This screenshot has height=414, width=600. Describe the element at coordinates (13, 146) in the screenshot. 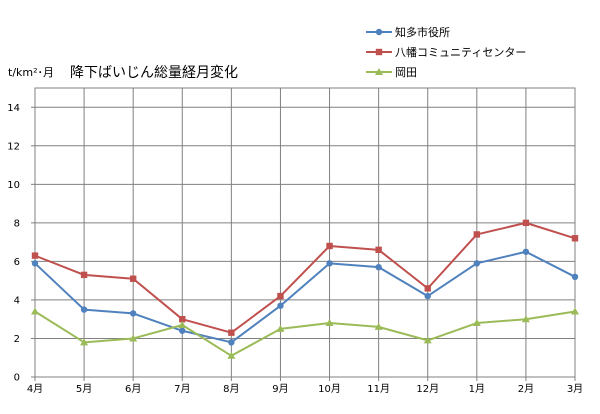

I see `y-tick-label: 12` at that location.